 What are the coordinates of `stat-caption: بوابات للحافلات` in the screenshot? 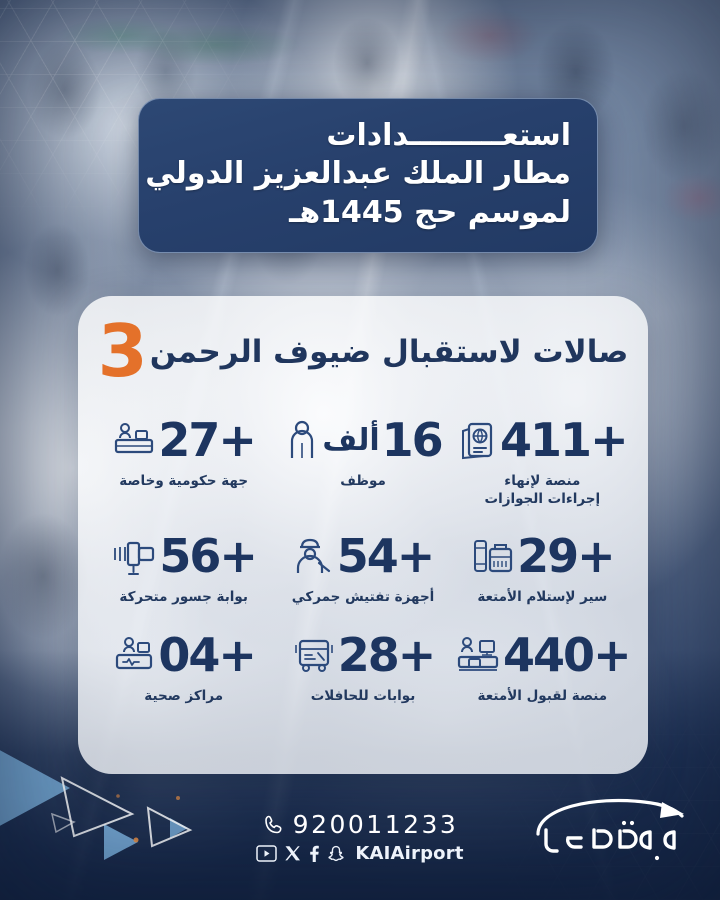 It's located at (363, 695).